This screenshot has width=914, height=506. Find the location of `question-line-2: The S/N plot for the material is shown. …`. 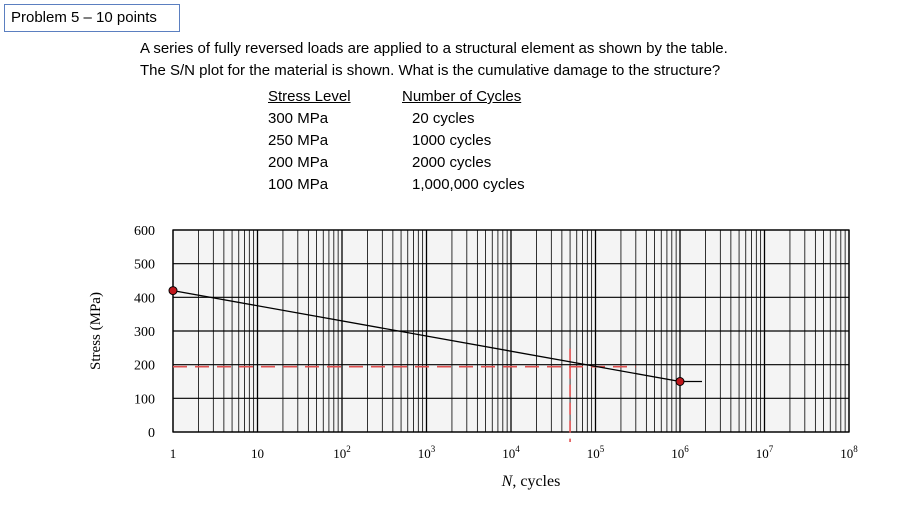

question-line-2: The S/N plot for the material is shown. … is located at coordinates (430, 70).